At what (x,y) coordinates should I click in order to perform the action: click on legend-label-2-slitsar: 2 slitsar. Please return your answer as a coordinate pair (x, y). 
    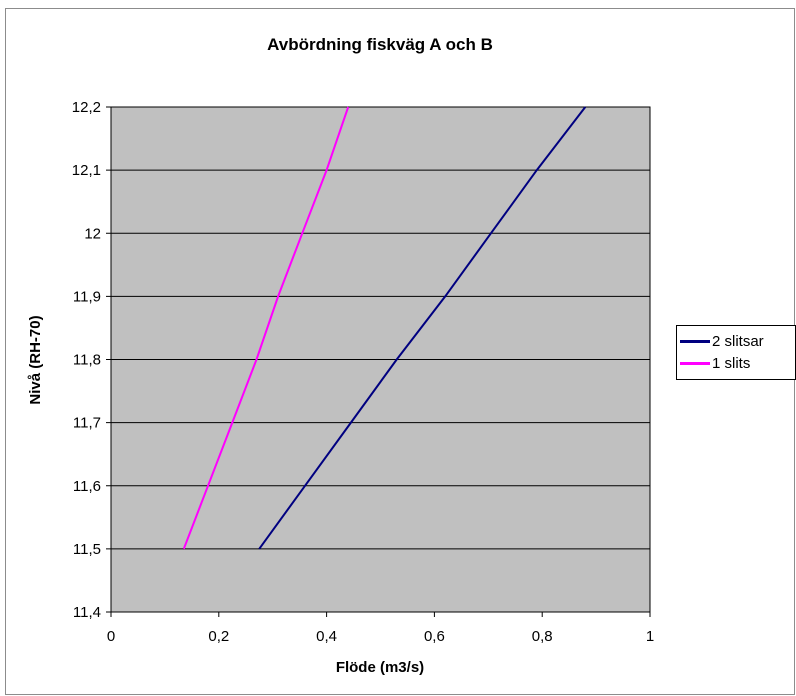
    Looking at the image, I should click on (738, 341).